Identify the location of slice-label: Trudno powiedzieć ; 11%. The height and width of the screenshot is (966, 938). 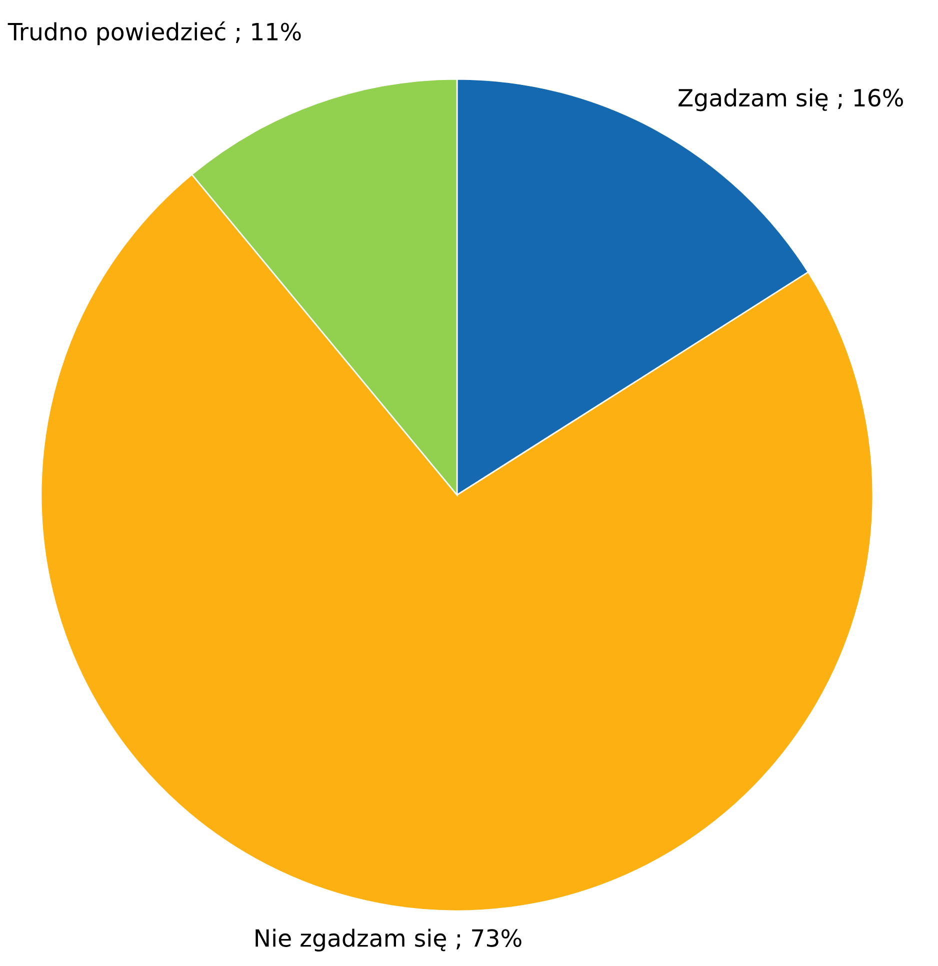
(154, 33).